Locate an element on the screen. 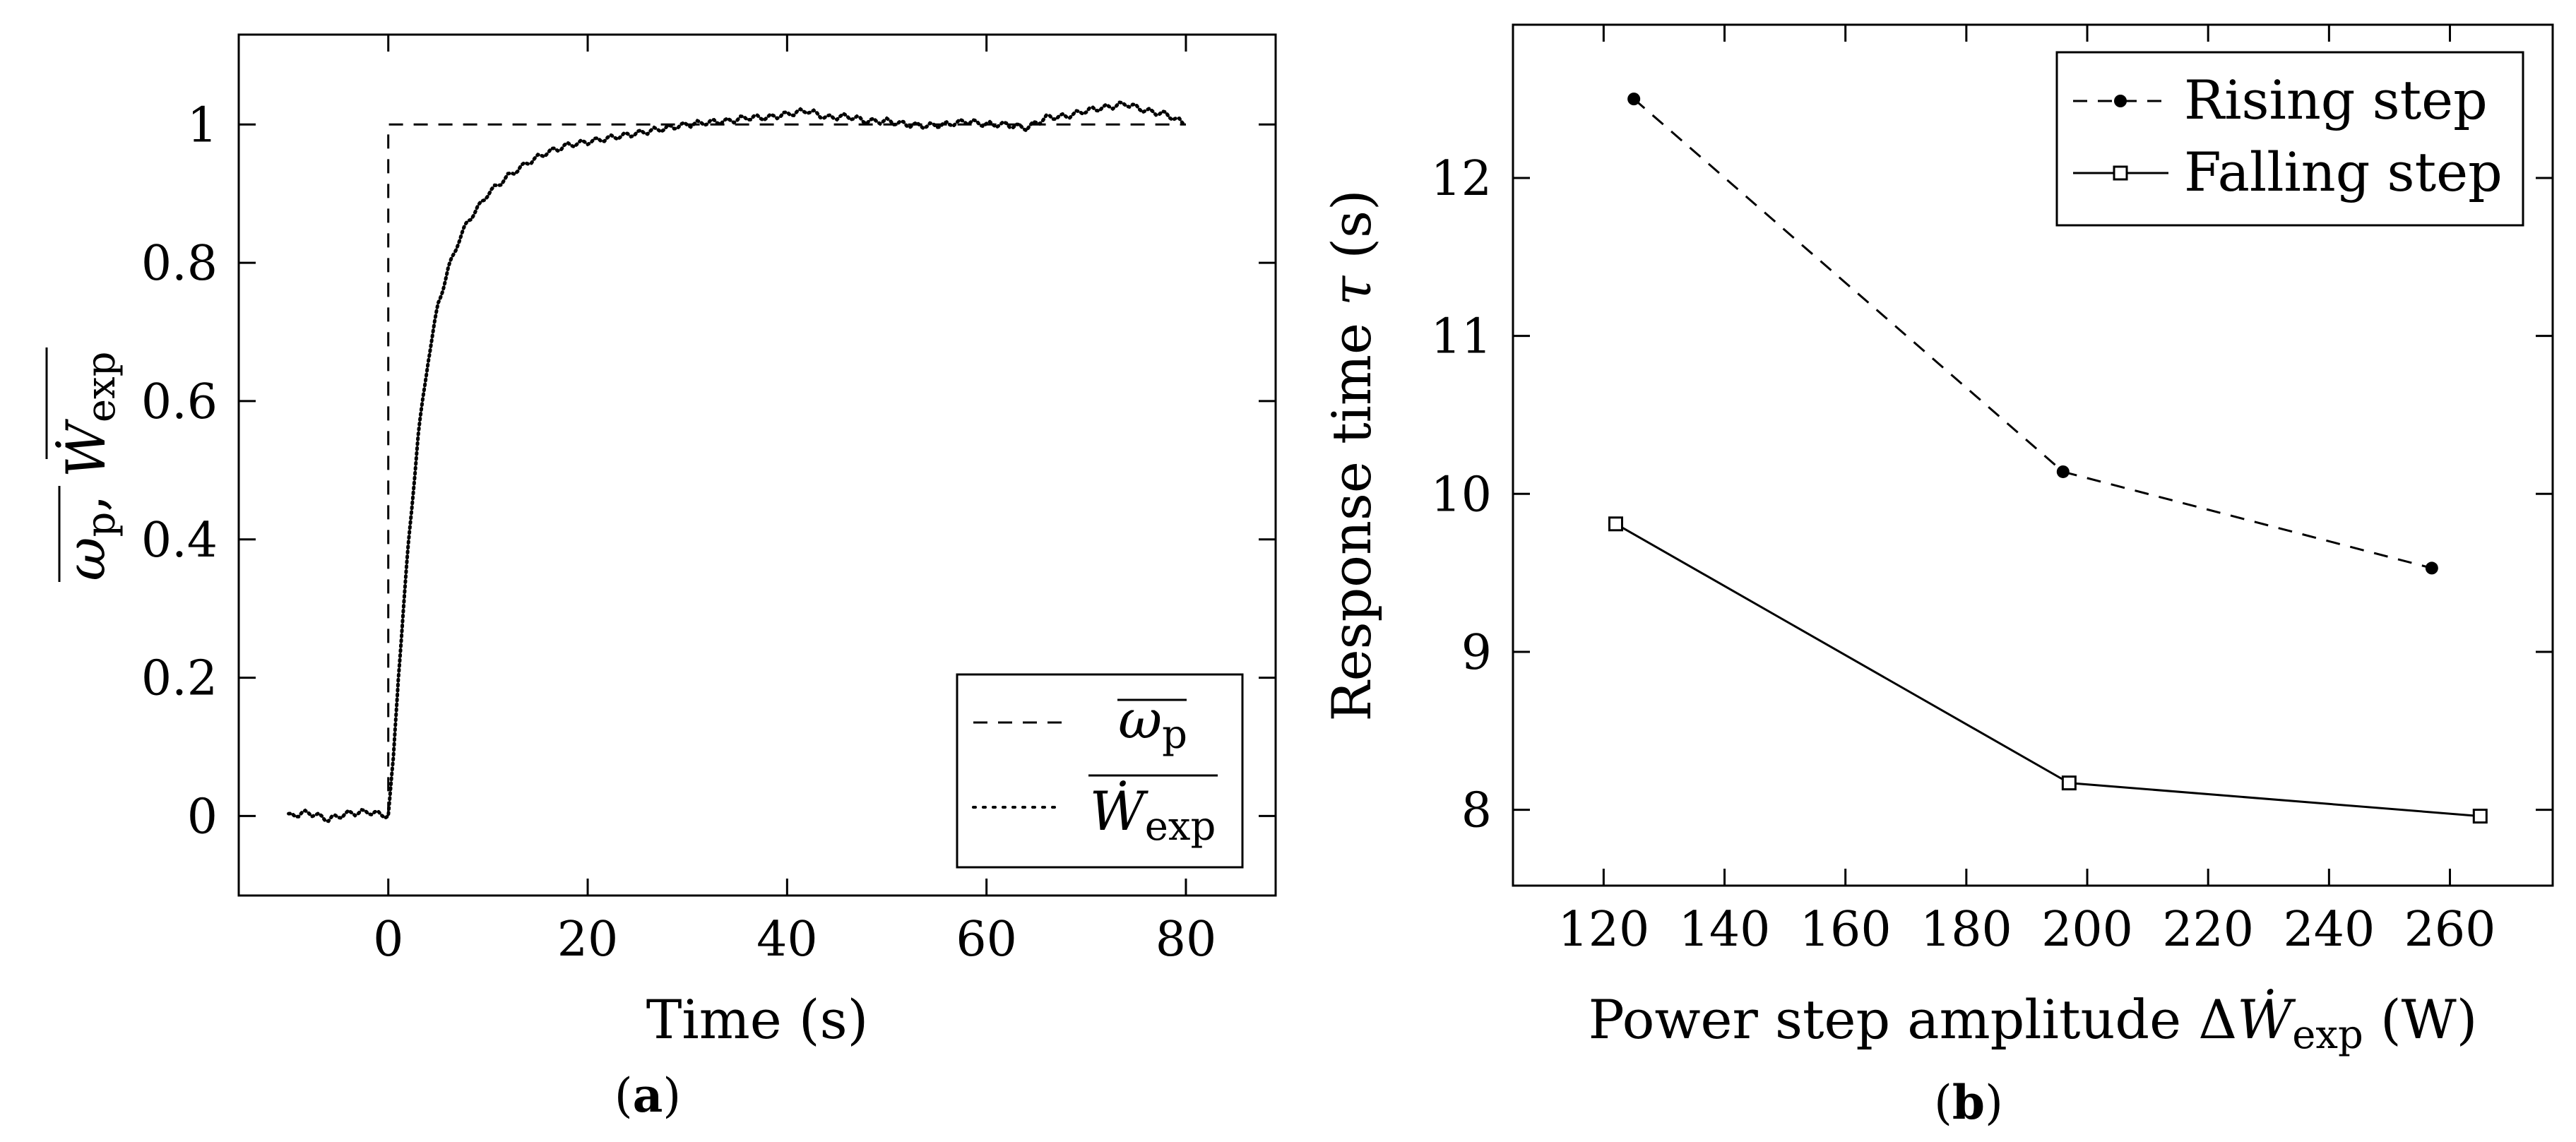 The height and width of the screenshot is (1142, 2576). panel-b-xlabel-wdot: Ẇ is located at coordinates (2266, 1020).